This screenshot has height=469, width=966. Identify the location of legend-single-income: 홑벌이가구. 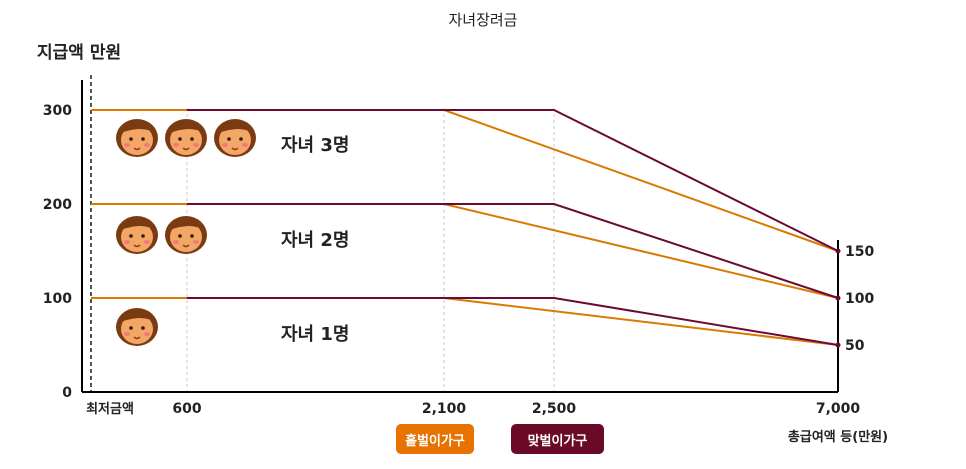
(435, 439).